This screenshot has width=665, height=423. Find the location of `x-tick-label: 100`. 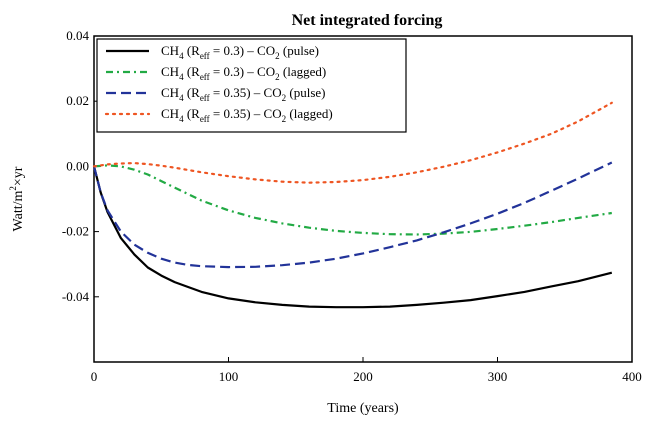

x-tick-label: 100 is located at coordinates (229, 376).